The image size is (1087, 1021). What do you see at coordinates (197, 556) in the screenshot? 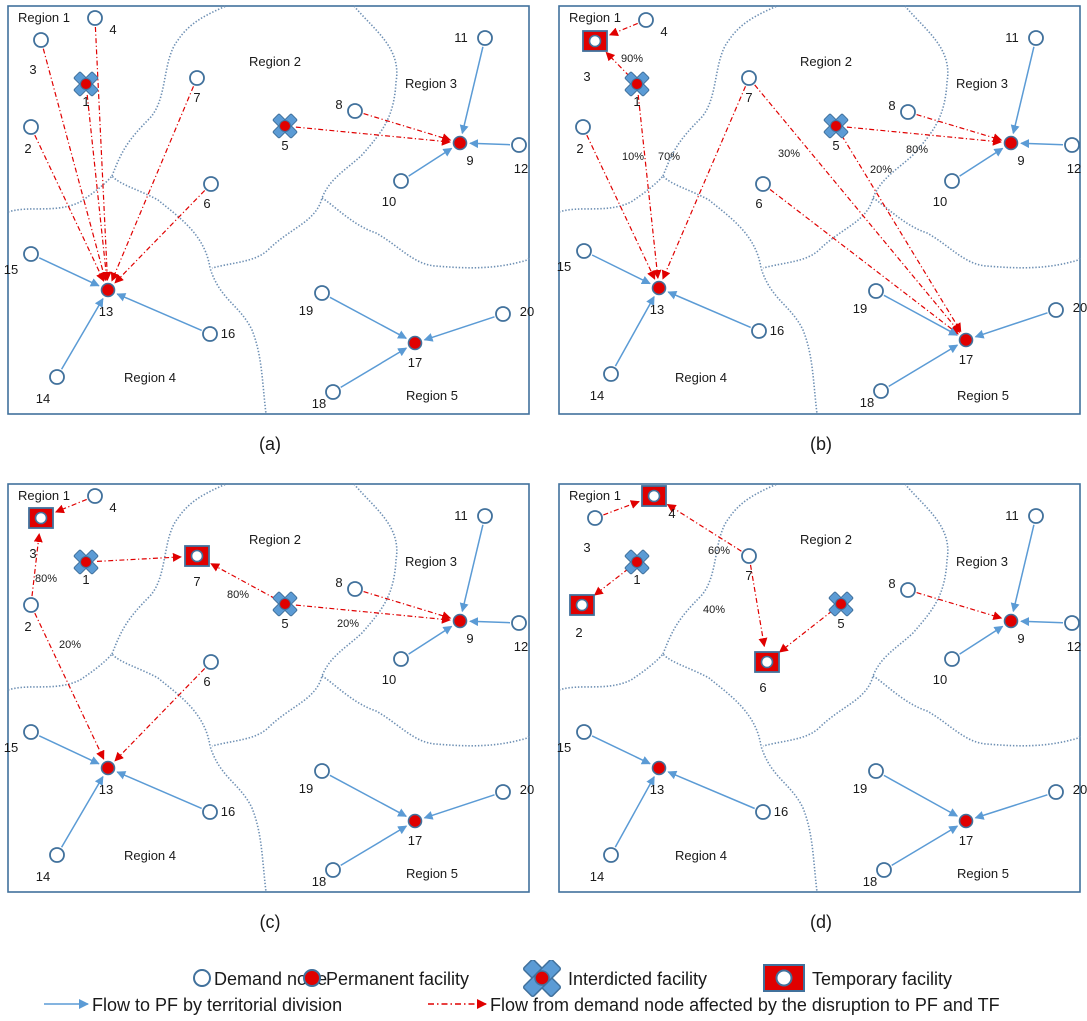
I see `node-7-temporary` at bounding box center [197, 556].